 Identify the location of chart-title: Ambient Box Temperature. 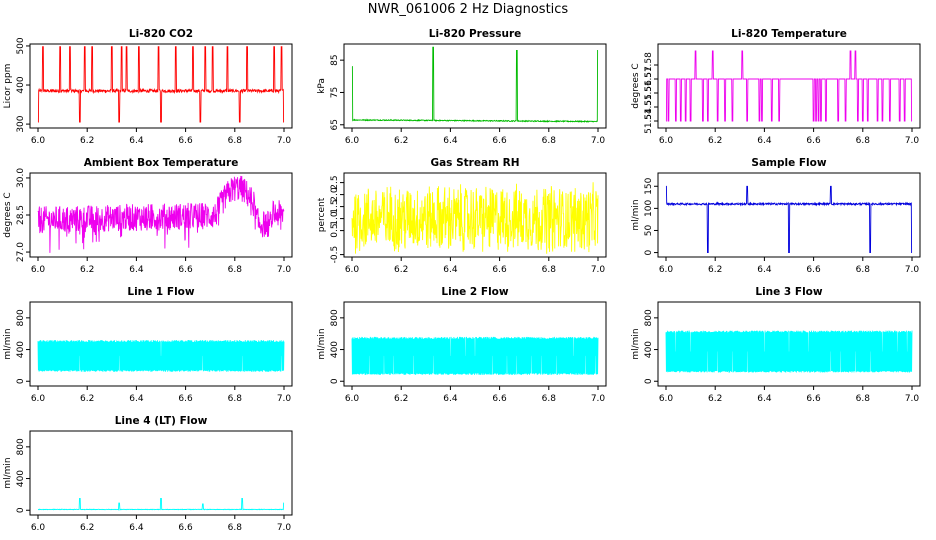
(161, 163).